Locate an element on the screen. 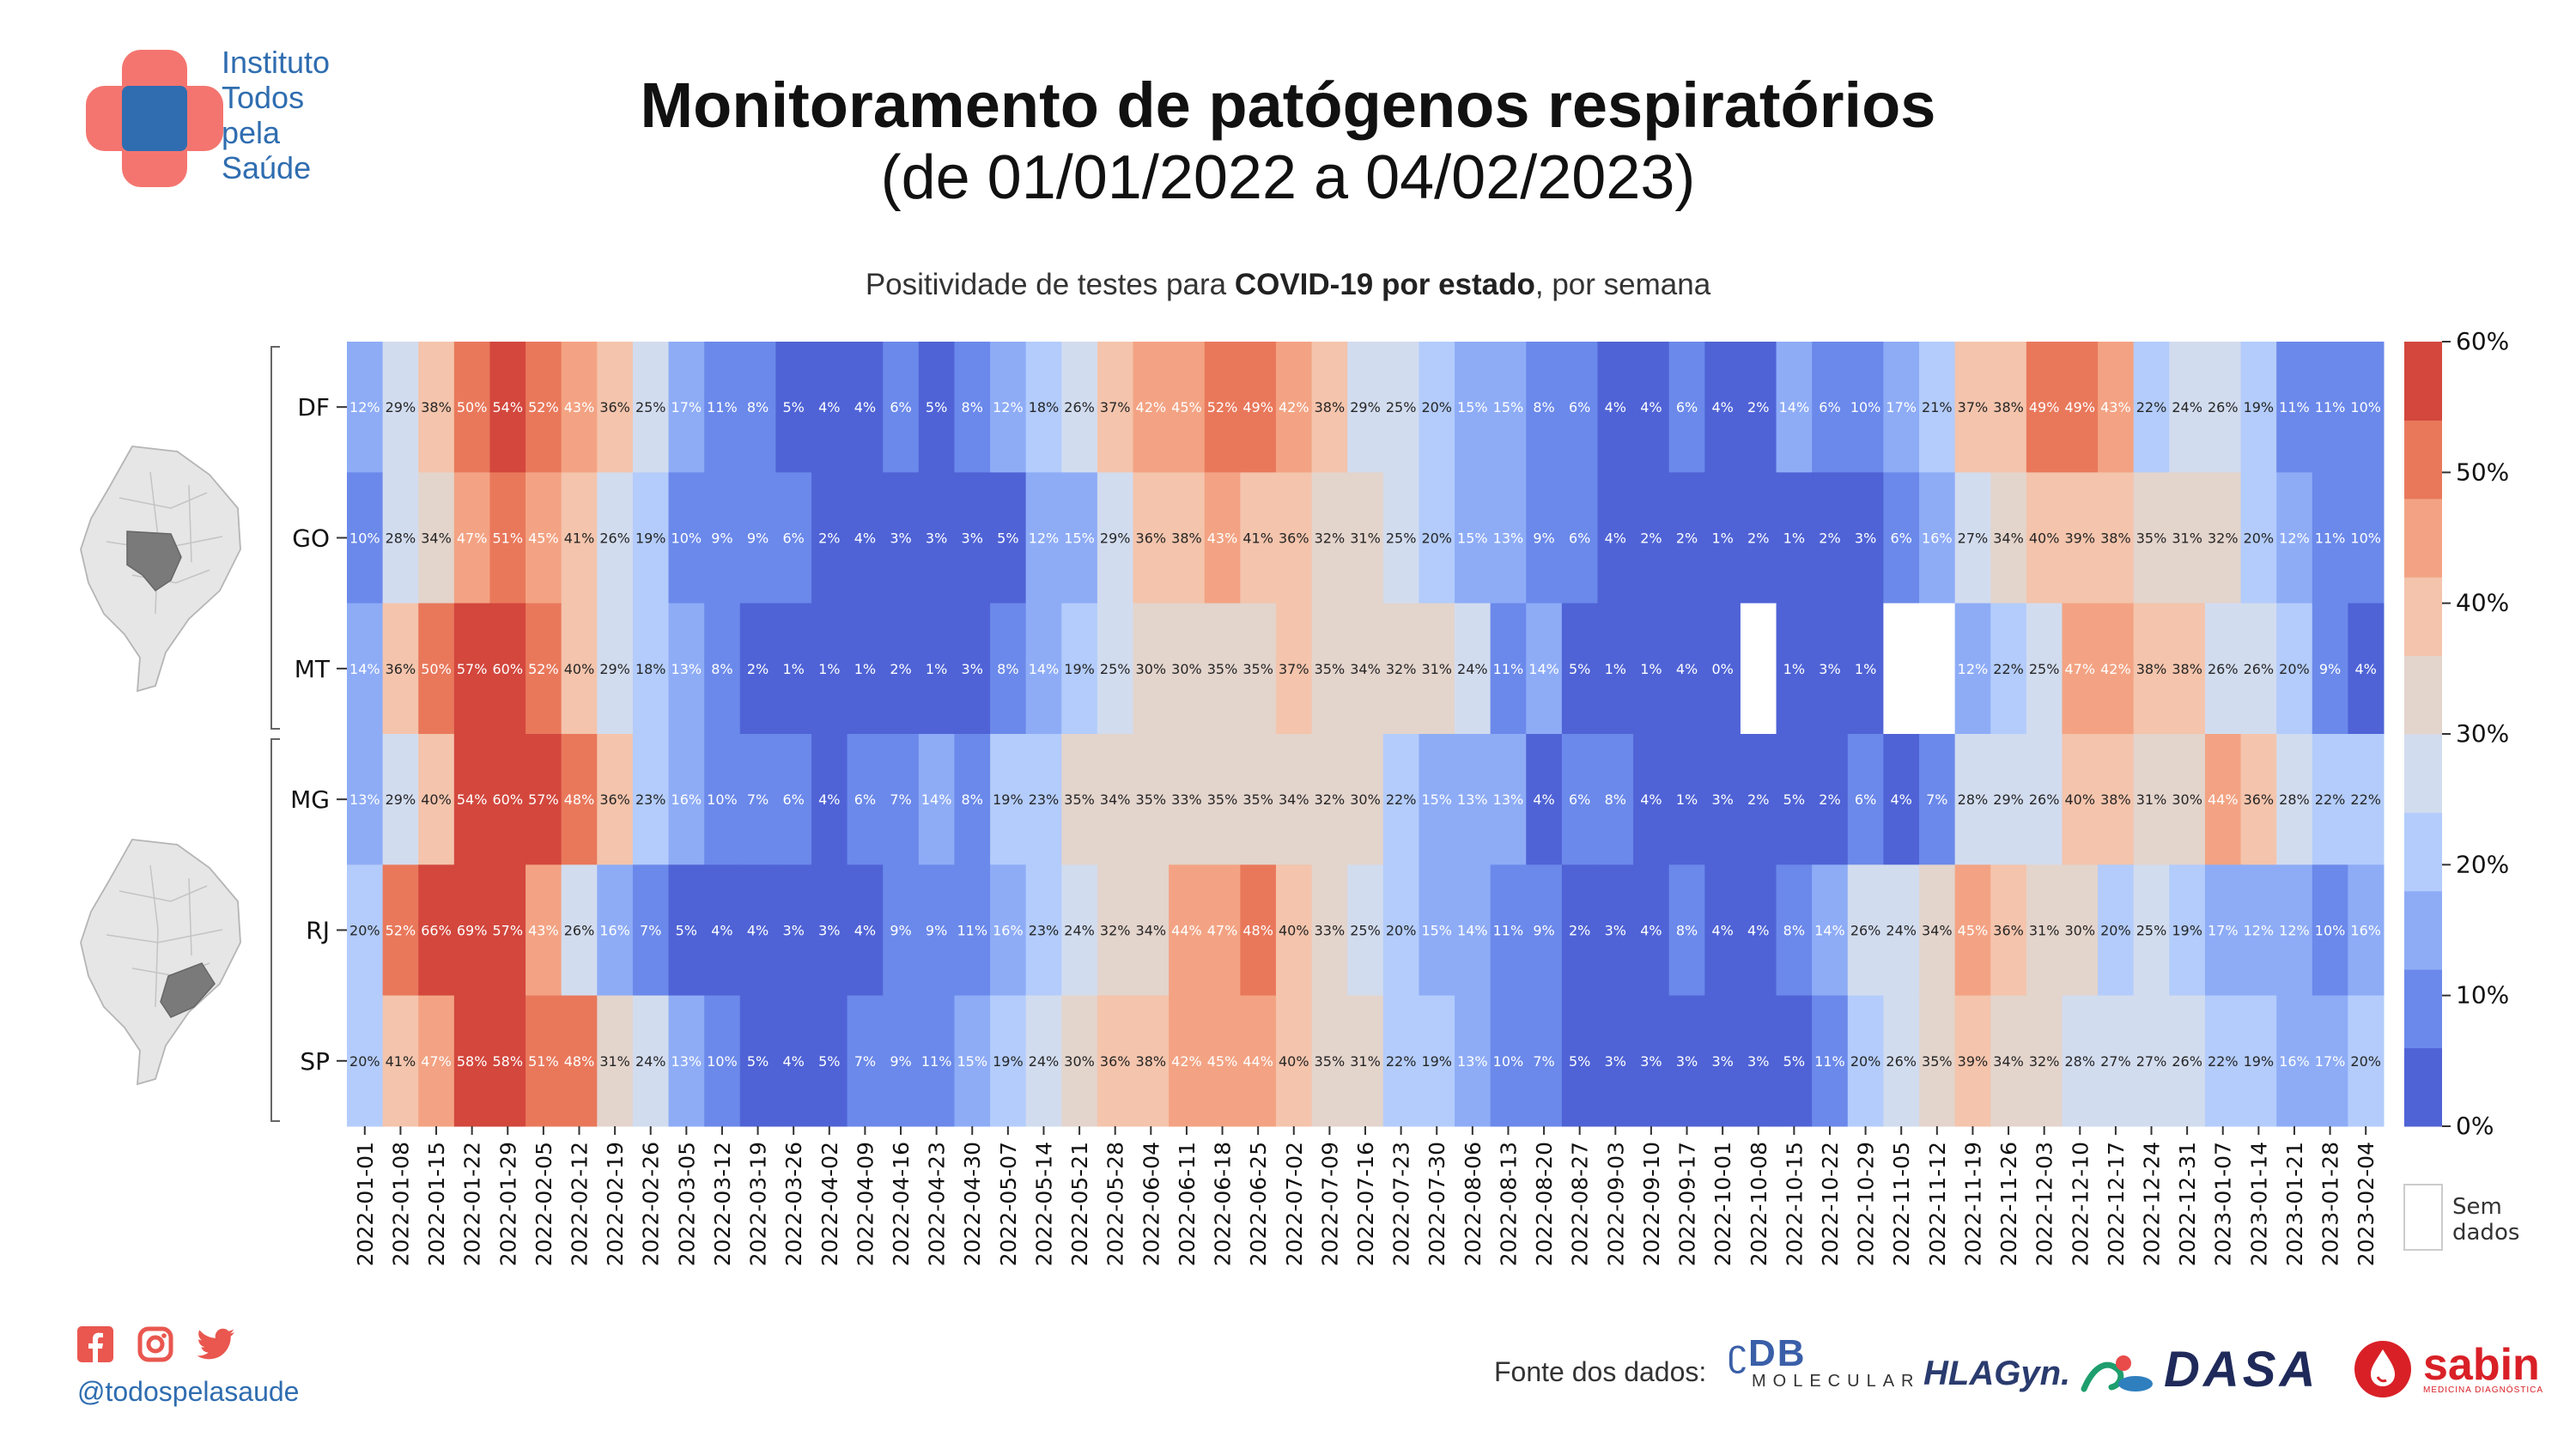 This screenshot has width=2576, height=1449. instagram-icon is located at coordinates (155, 1344).